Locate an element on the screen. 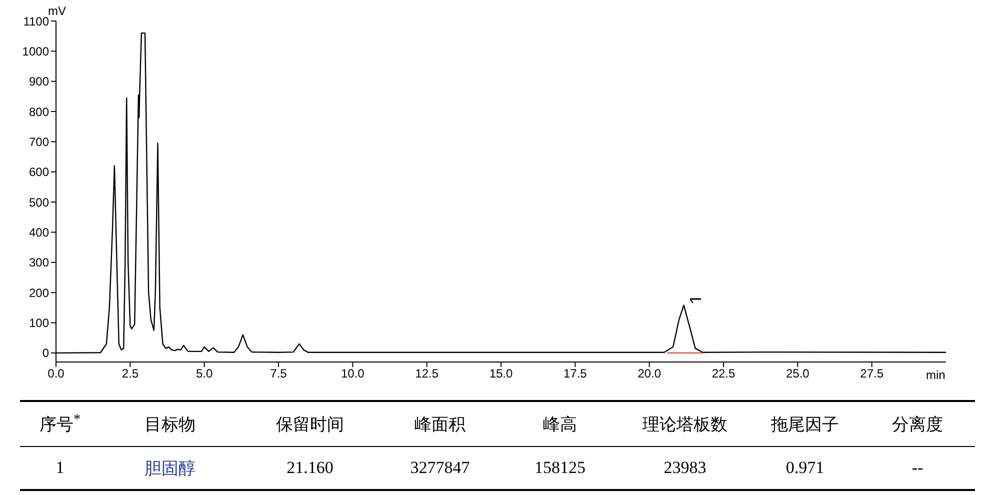 The width and height of the screenshot is (984, 495). y-tick-label: 100 is located at coordinates (39, 323).